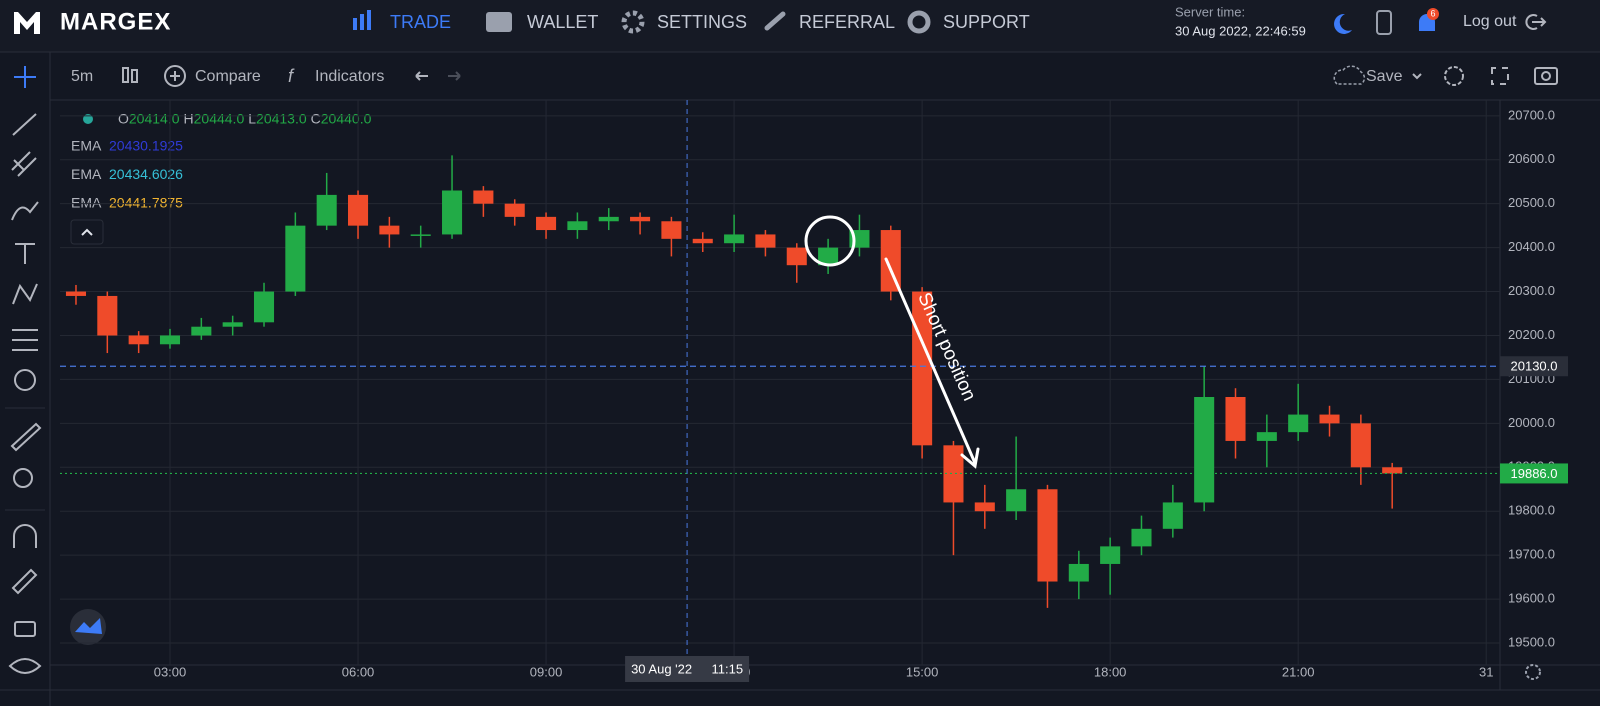 This screenshot has height=706, width=1600. I want to click on y-tick-label: 20300.0, so click(1531, 290).